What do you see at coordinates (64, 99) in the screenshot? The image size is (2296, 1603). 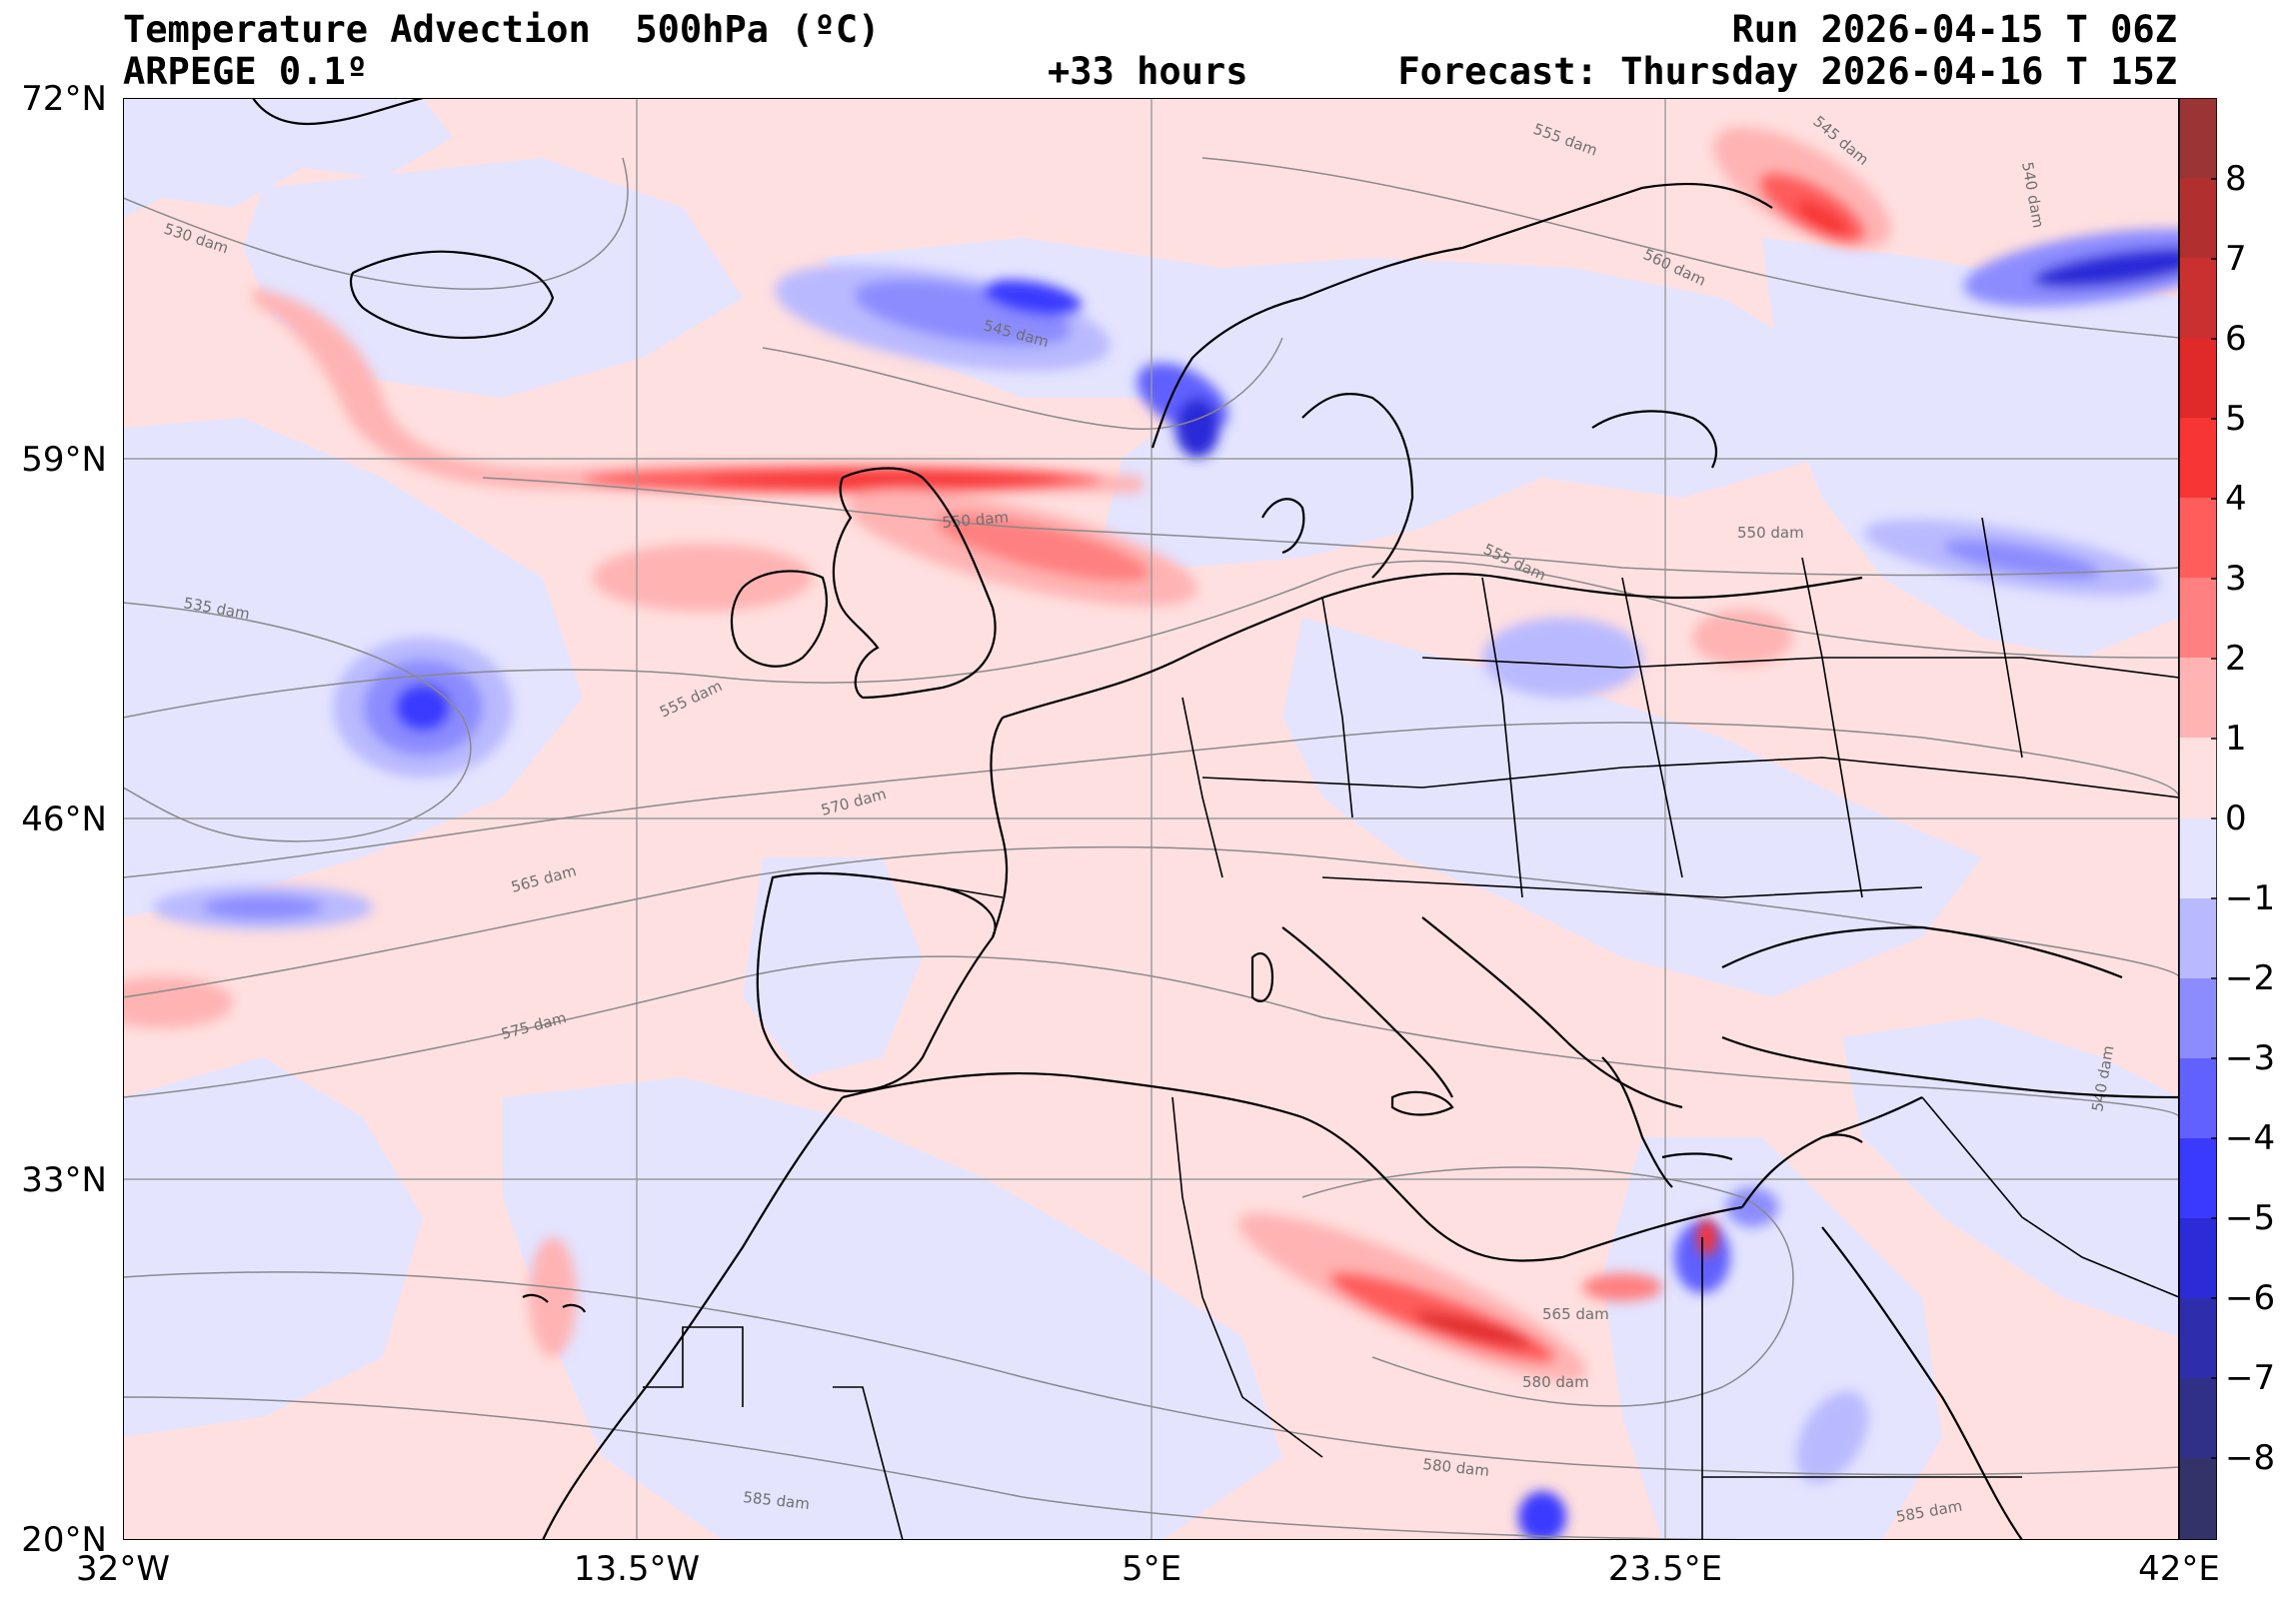 I see `lat-label-72n: 72°N` at bounding box center [64, 99].